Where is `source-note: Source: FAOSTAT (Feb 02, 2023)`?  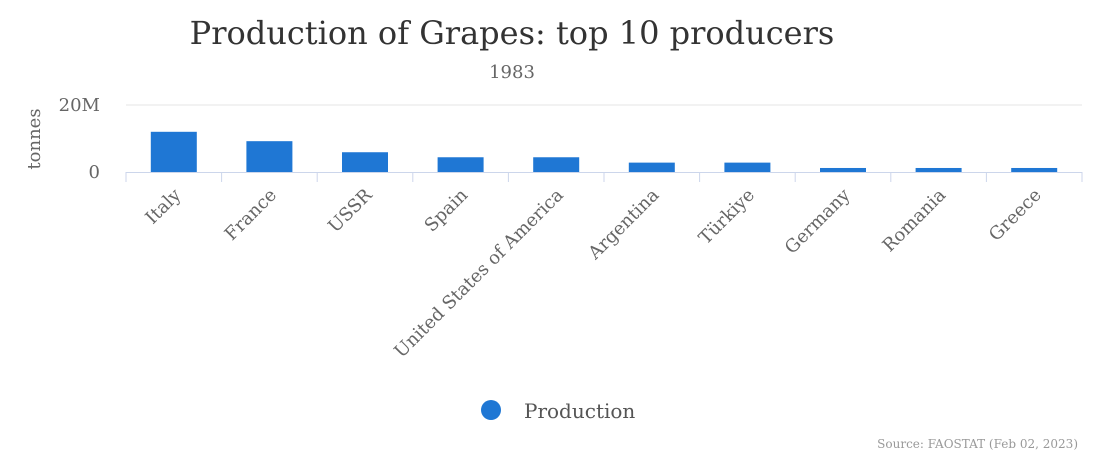
source-note: Source: FAOSTAT (Feb 02, 2023) is located at coordinates (977, 444).